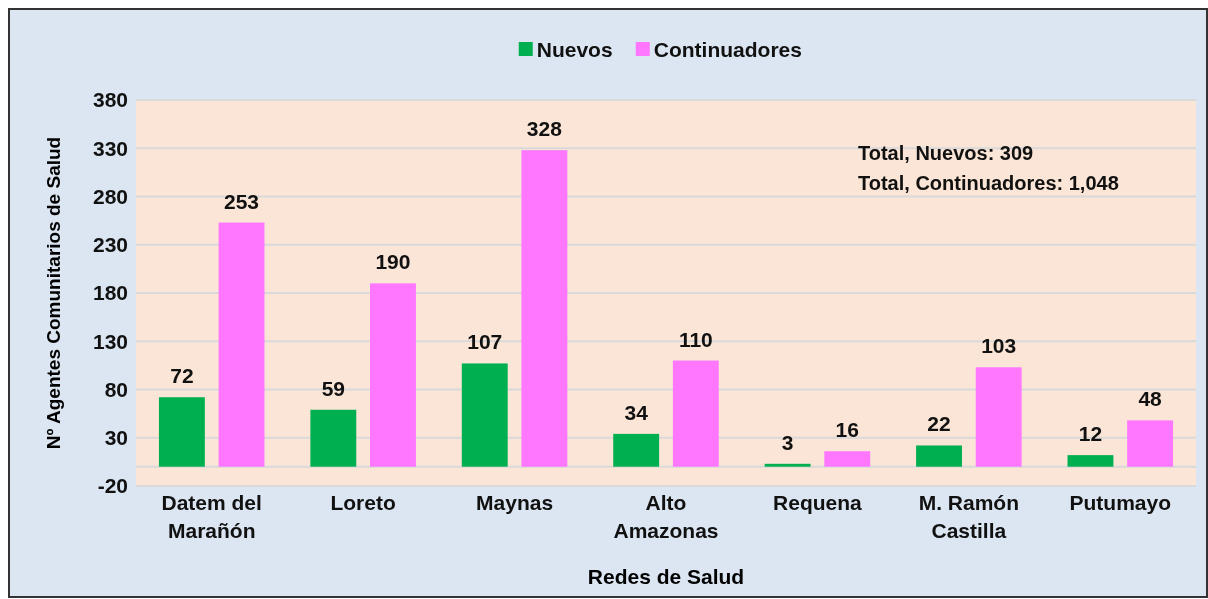 Image resolution: width=1208 pixels, height=599 pixels. I want to click on data-label: 107, so click(485, 342).